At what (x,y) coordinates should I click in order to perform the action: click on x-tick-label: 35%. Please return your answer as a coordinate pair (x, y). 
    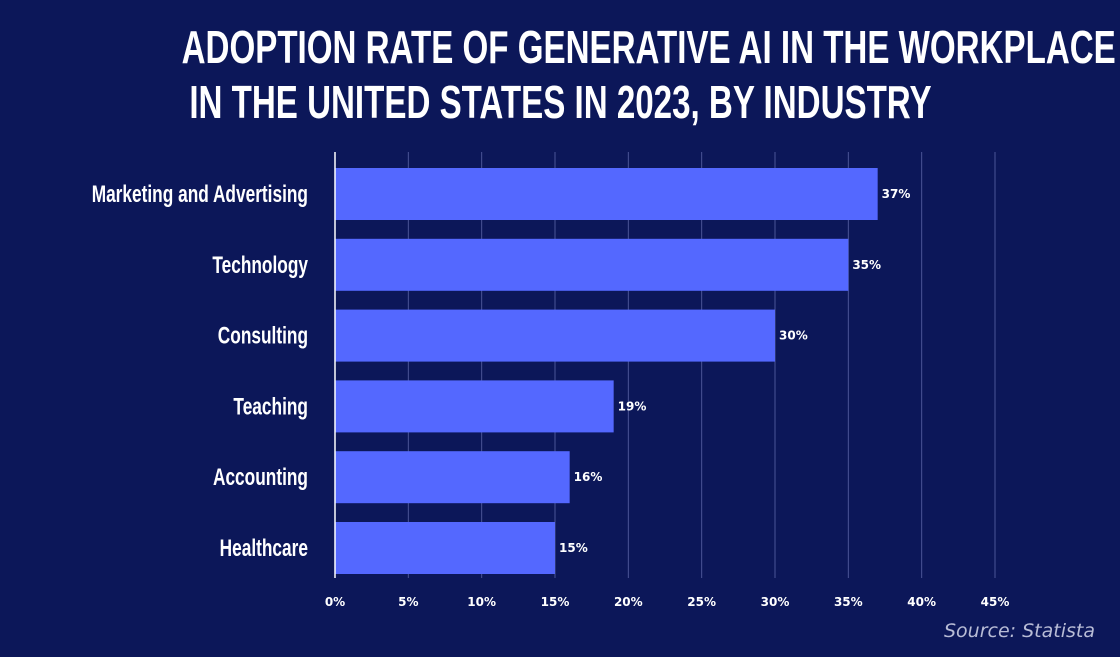
    Looking at the image, I should click on (848, 602).